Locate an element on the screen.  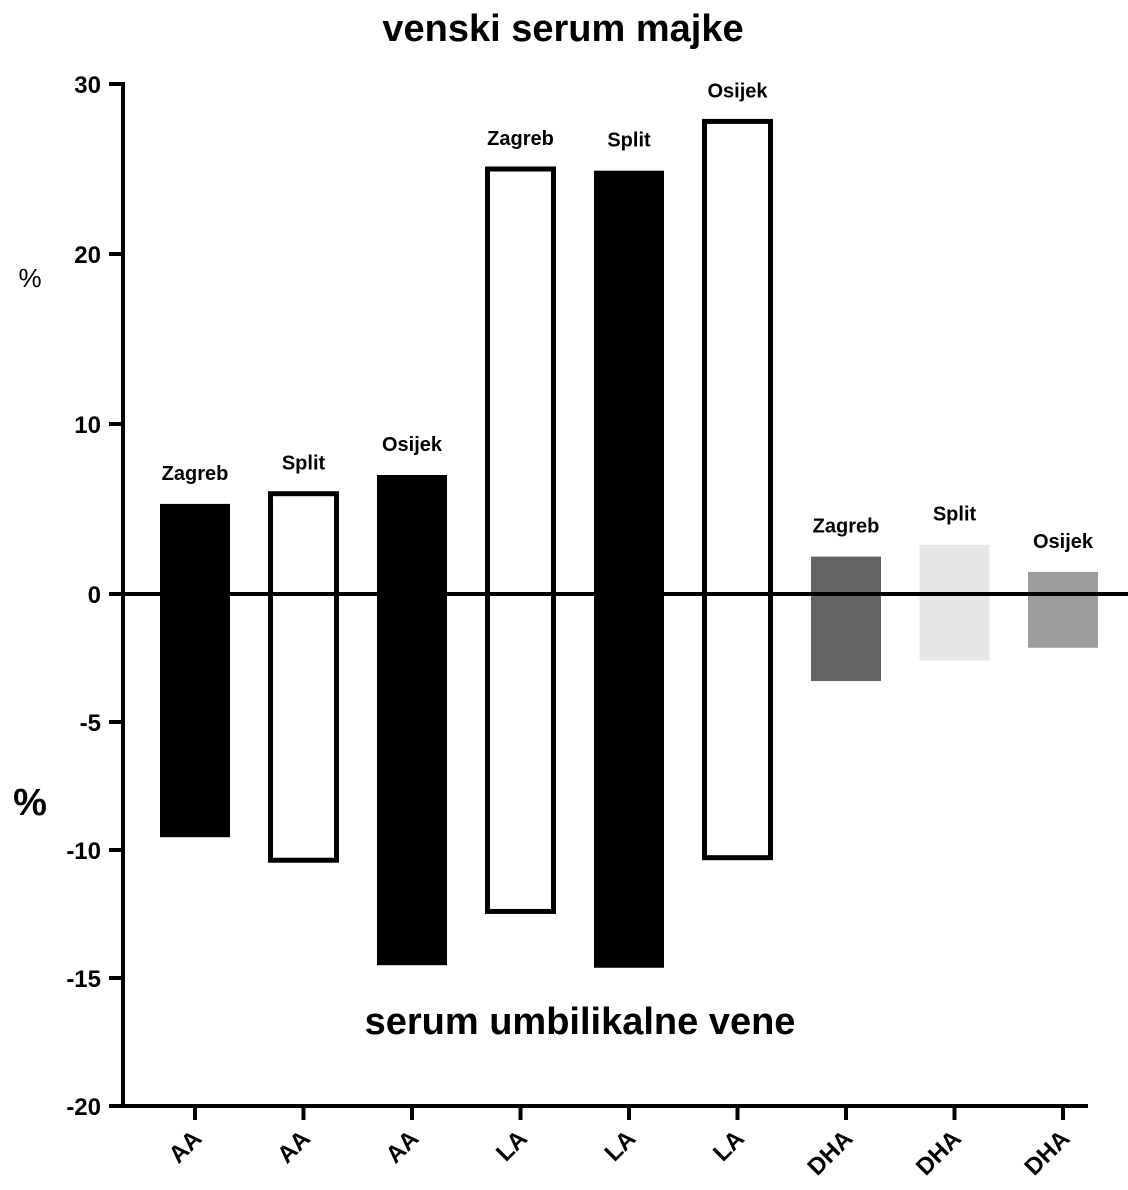
y-tick-label: 0 is located at coordinates (94, 595).